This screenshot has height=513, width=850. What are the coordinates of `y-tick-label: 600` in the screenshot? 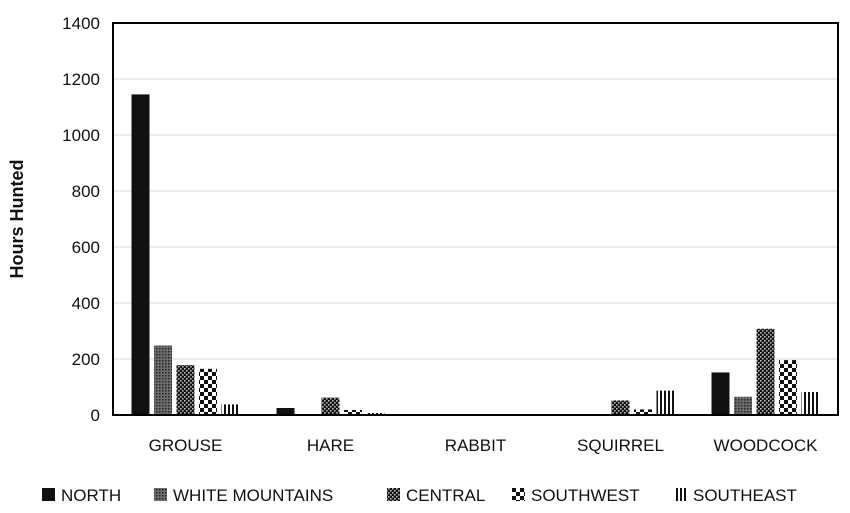 It's located at (86, 247).